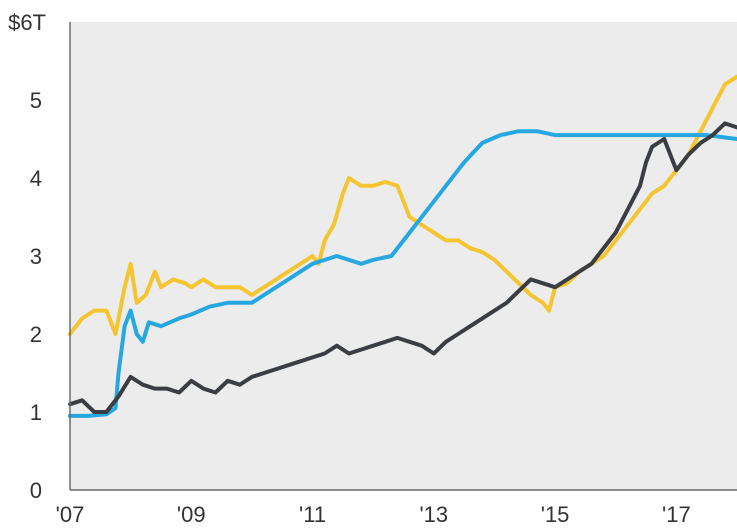 The image size is (737, 532). Describe the element at coordinates (373, 514) in the screenshot. I see `x-tick-labels: '07 '09 '11 '13 '15 '17` at that location.